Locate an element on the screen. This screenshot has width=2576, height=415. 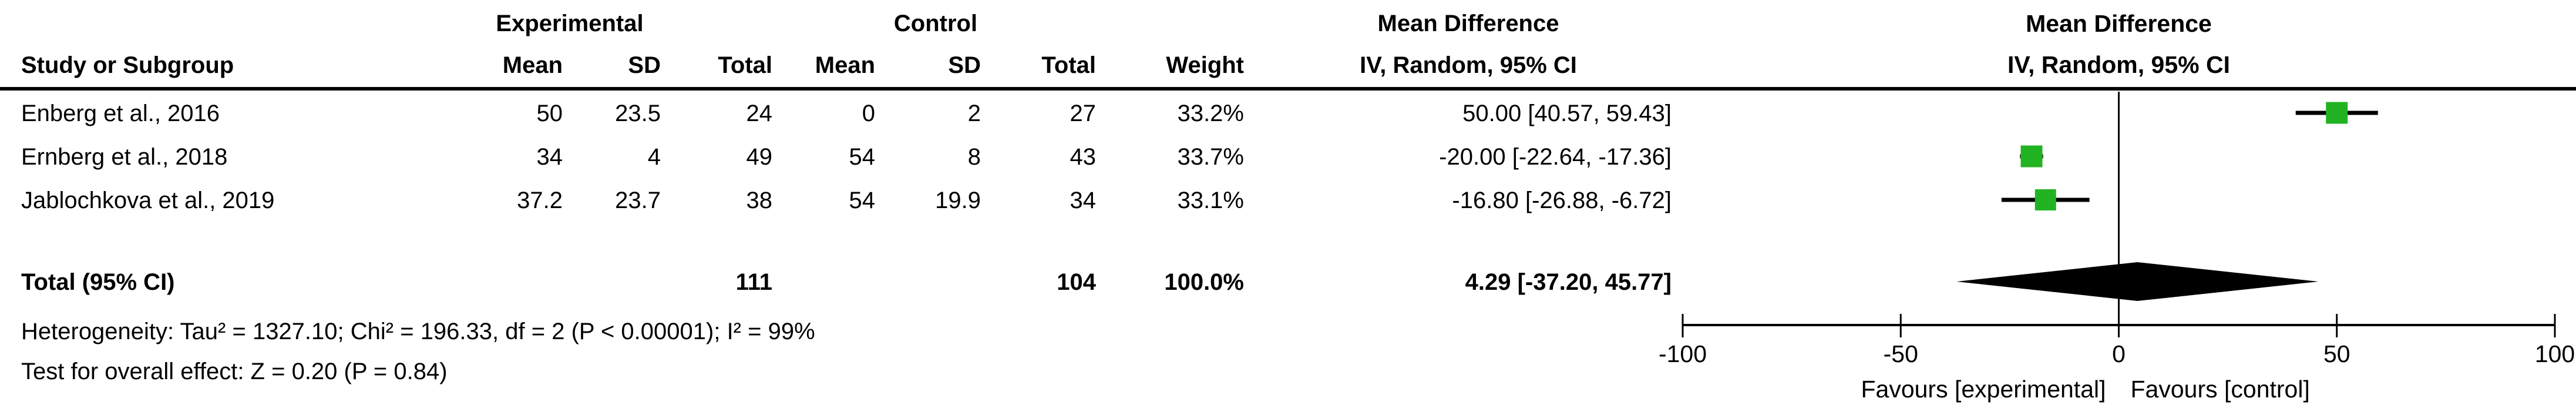
axis-tick-label: 100 is located at coordinates (2555, 354).